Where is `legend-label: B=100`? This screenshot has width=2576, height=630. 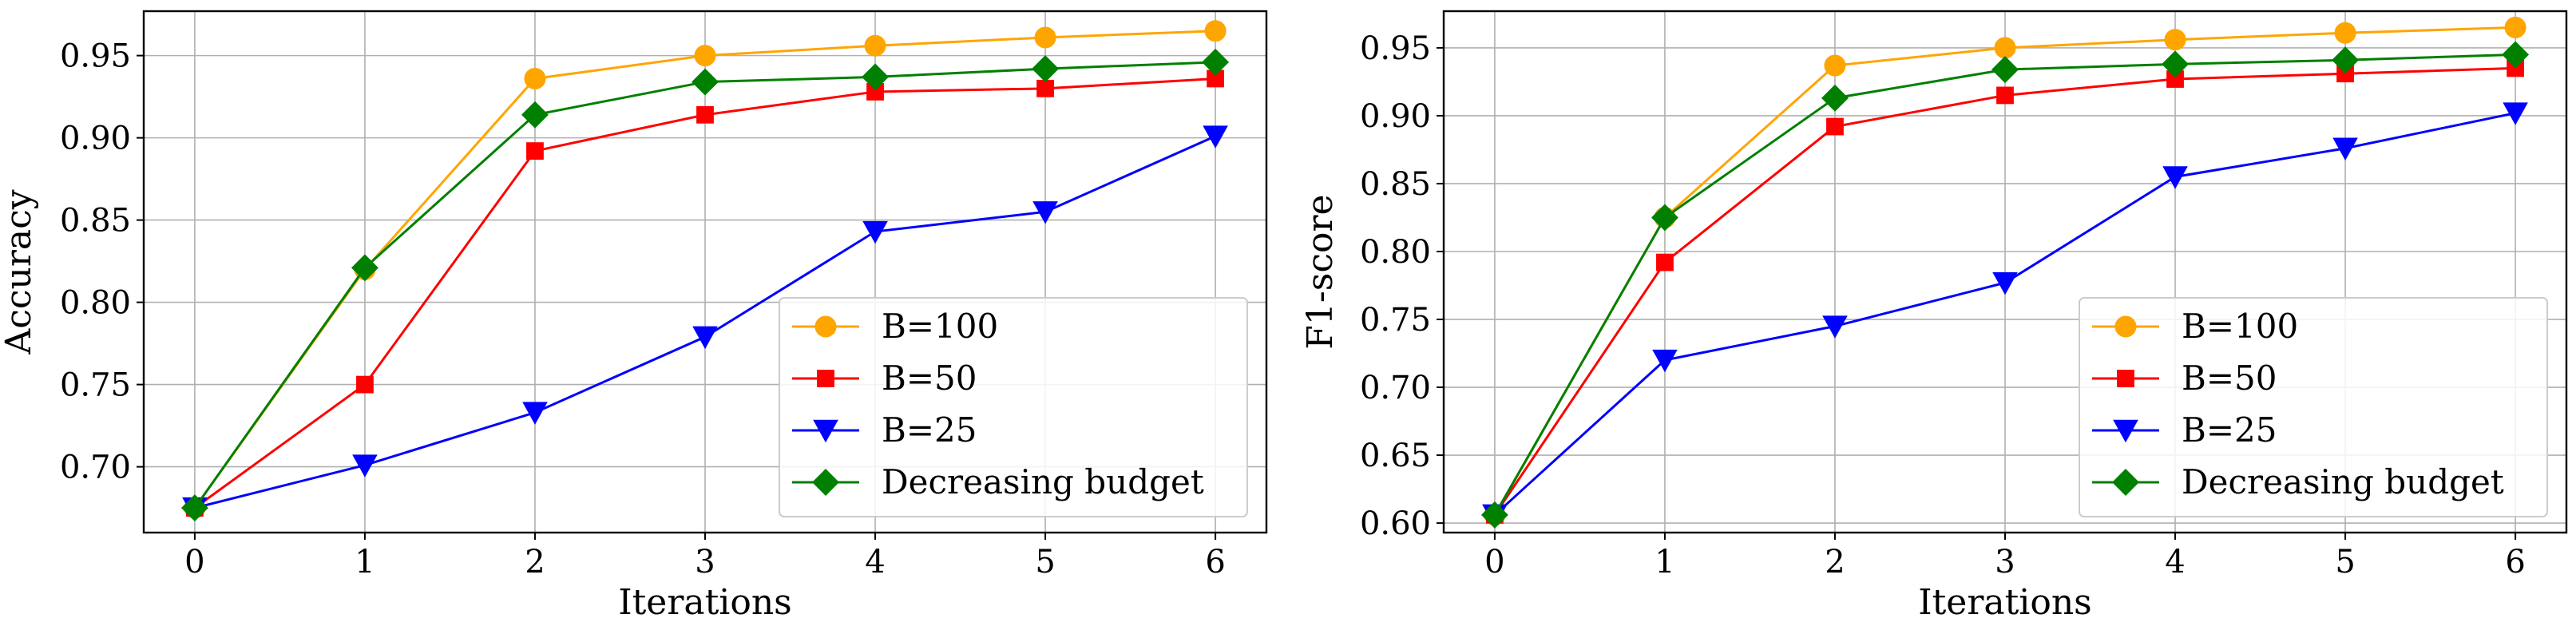 legend-label: B=100 is located at coordinates (2240, 326).